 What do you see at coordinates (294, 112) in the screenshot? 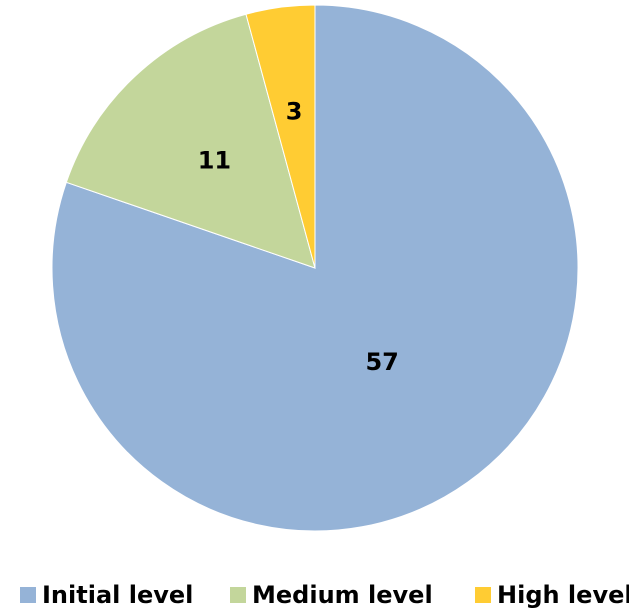
I see `data-label-high-level: 3` at bounding box center [294, 112].